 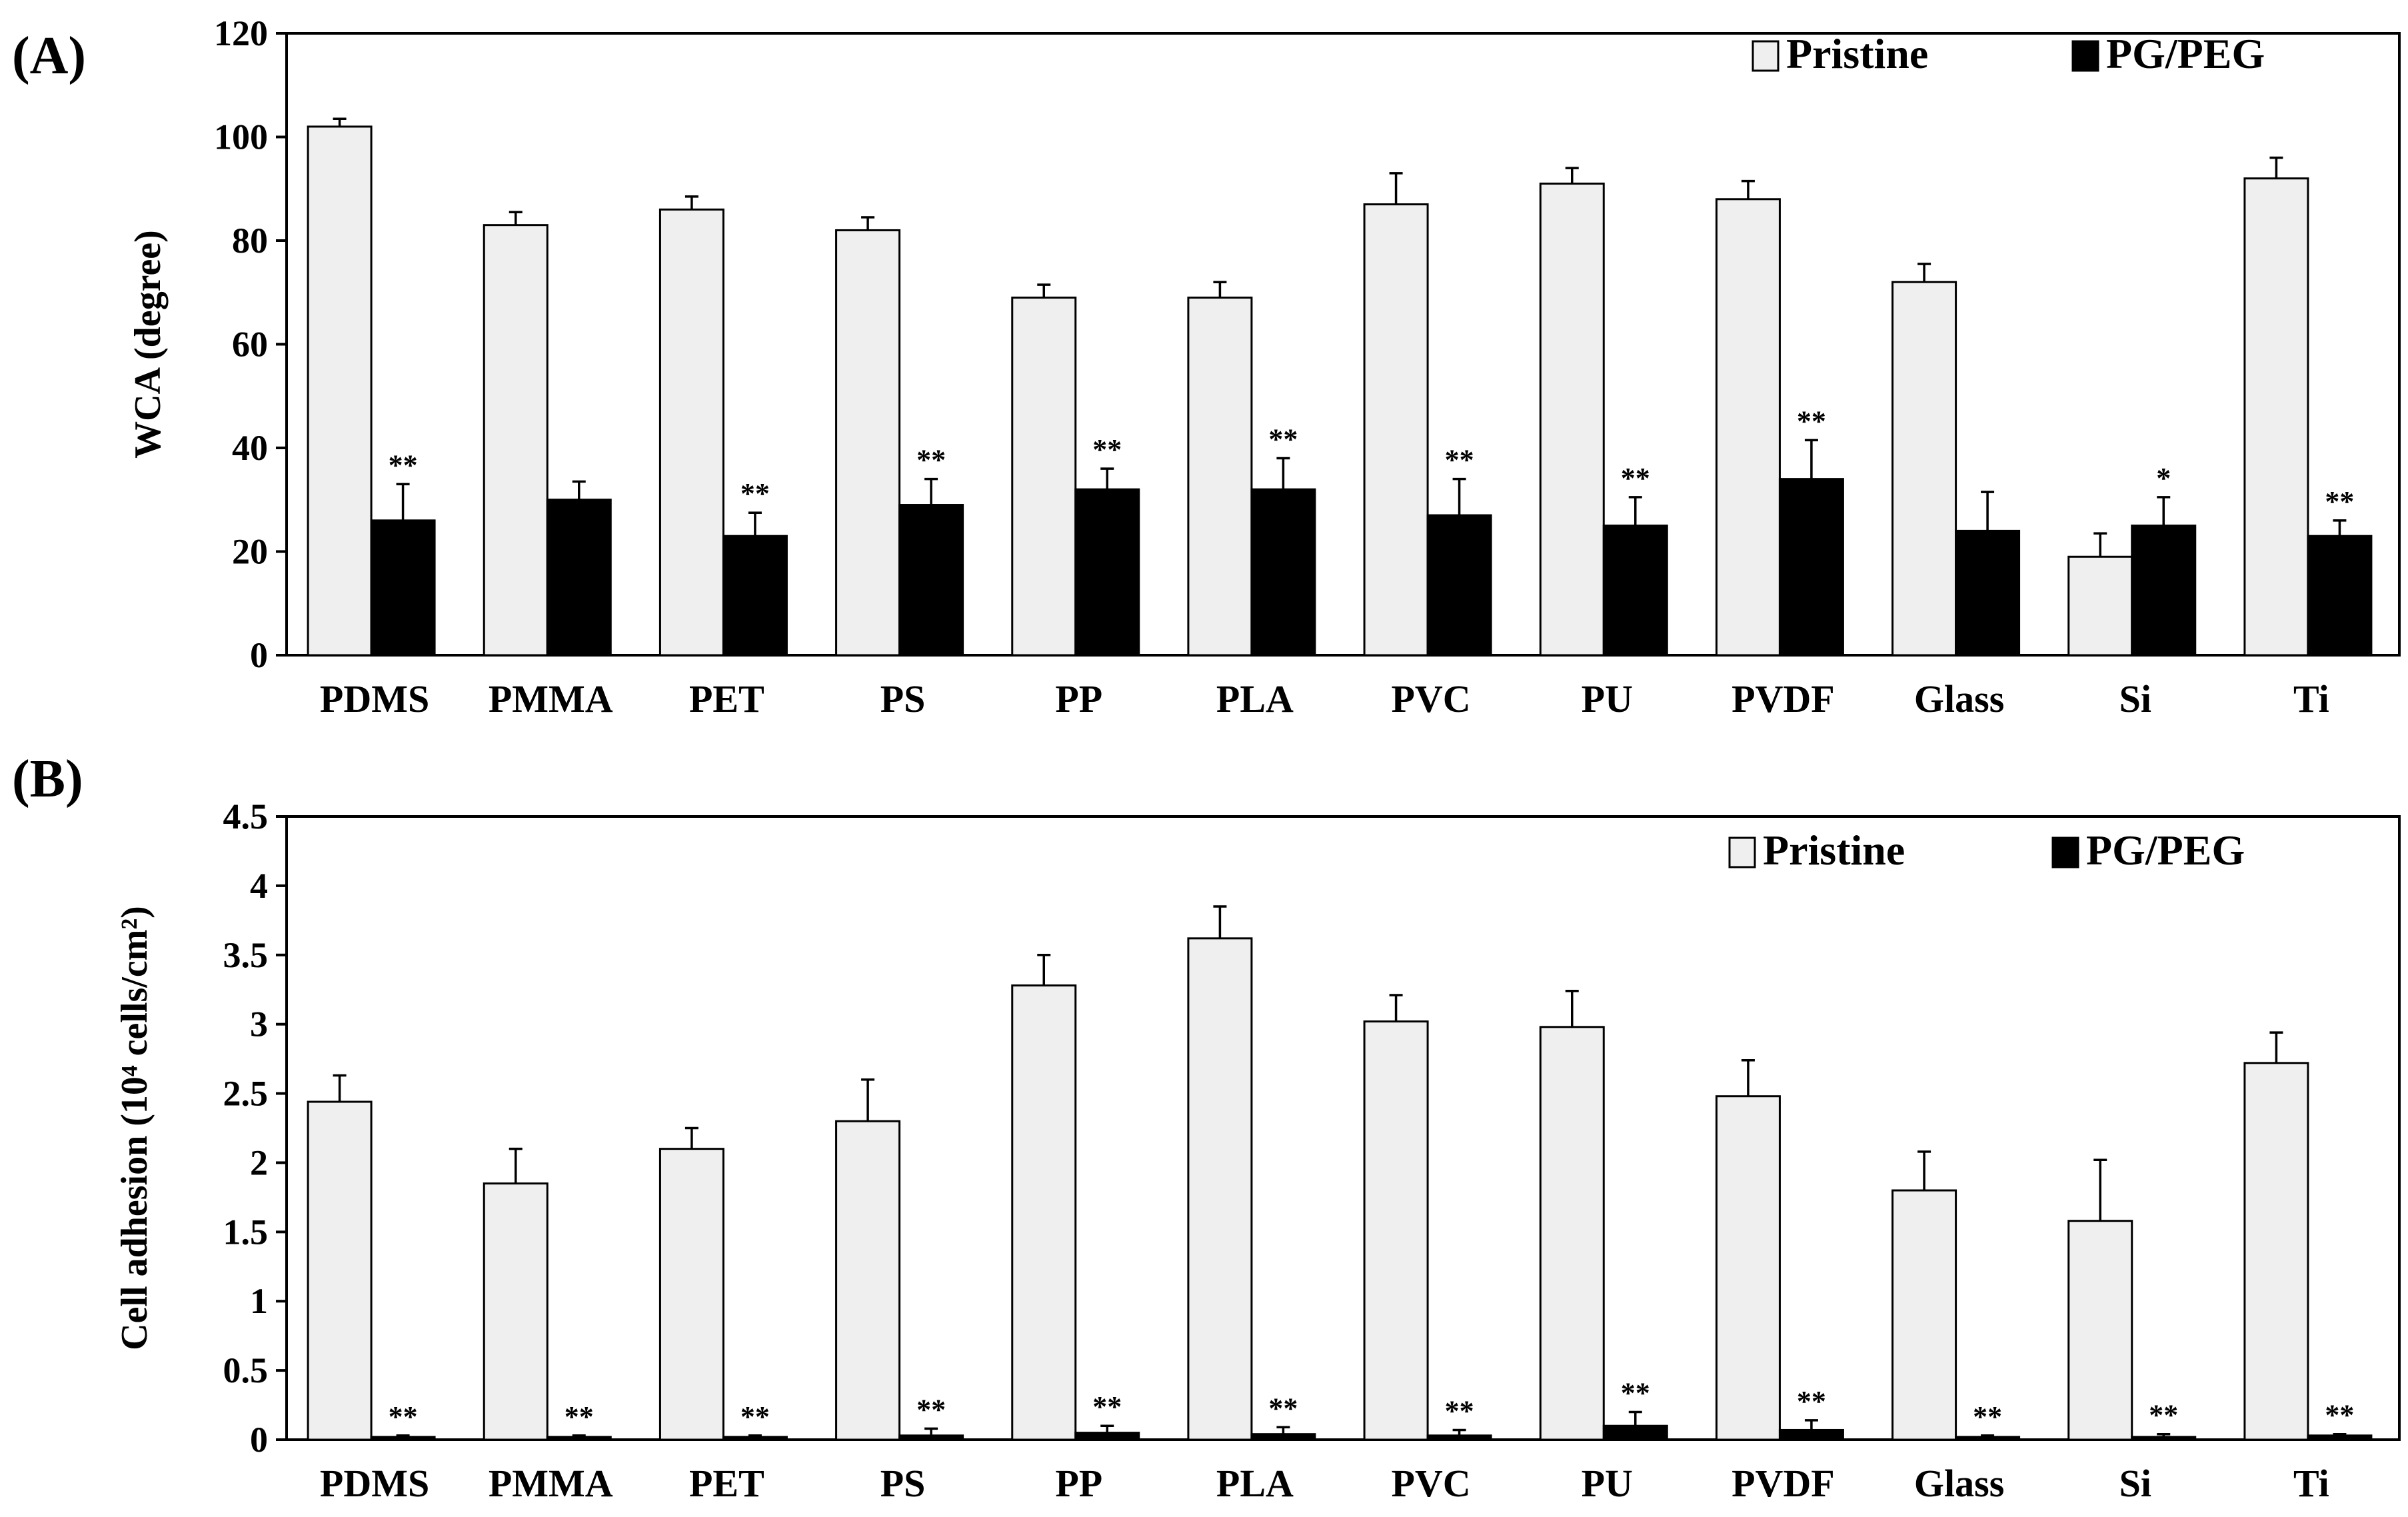 What do you see at coordinates (1834, 850) in the screenshot?
I see `legend-label-pristine: Pristine` at bounding box center [1834, 850].